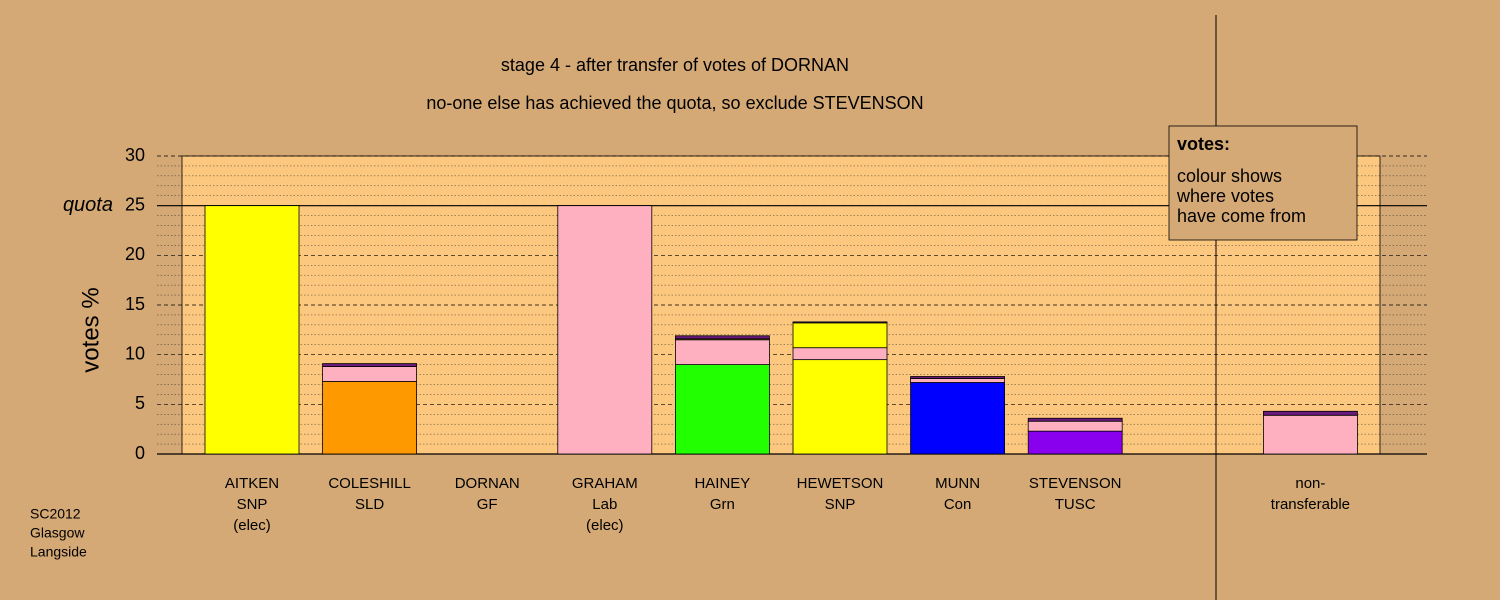 This screenshot has width=1500, height=600. What do you see at coordinates (135, 204) in the screenshot?
I see `y-tick-label: 25` at bounding box center [135, 204].